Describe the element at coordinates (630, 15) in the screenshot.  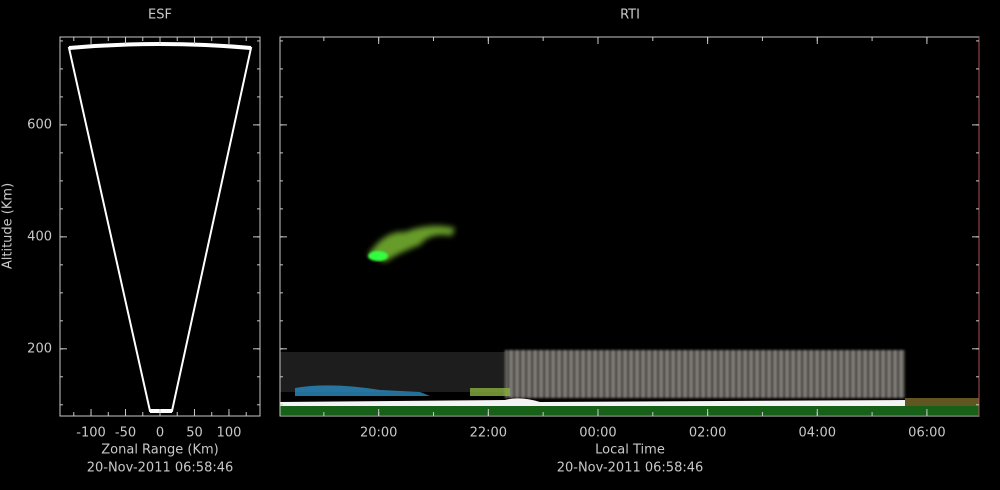
I see `rti-title: RTI` at that location.